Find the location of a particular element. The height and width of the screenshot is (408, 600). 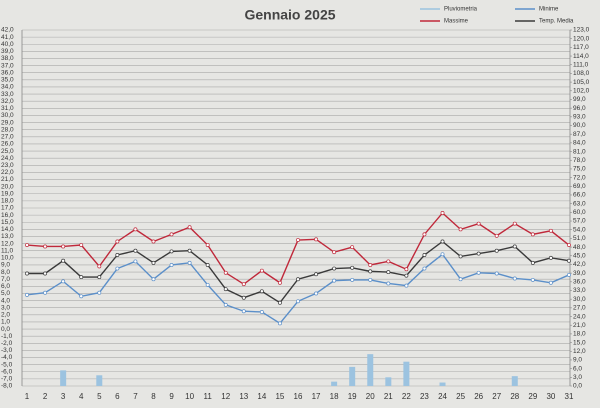

y-tick-label: -7,0 is located at coordinates (7, 379).